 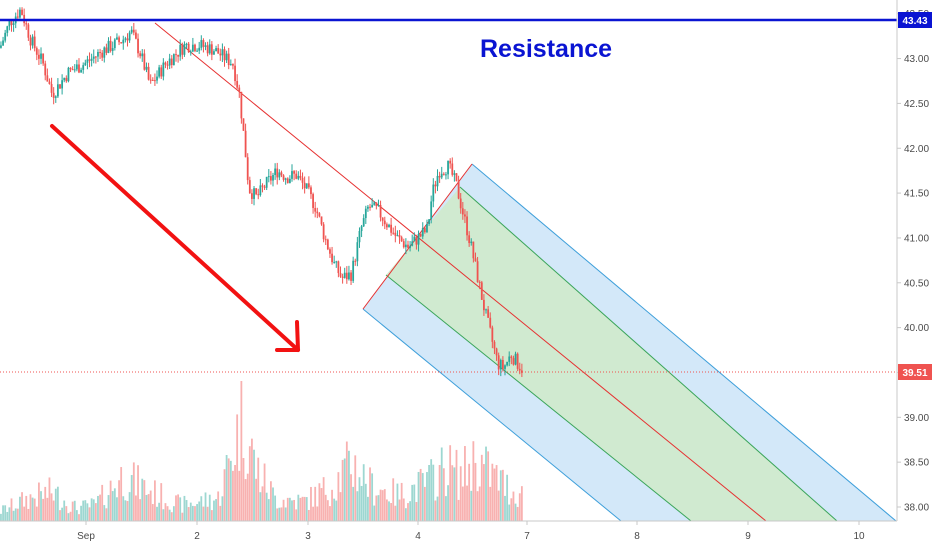 I want to click on price-tick-label: 41.50, so click(x=916, y=194).